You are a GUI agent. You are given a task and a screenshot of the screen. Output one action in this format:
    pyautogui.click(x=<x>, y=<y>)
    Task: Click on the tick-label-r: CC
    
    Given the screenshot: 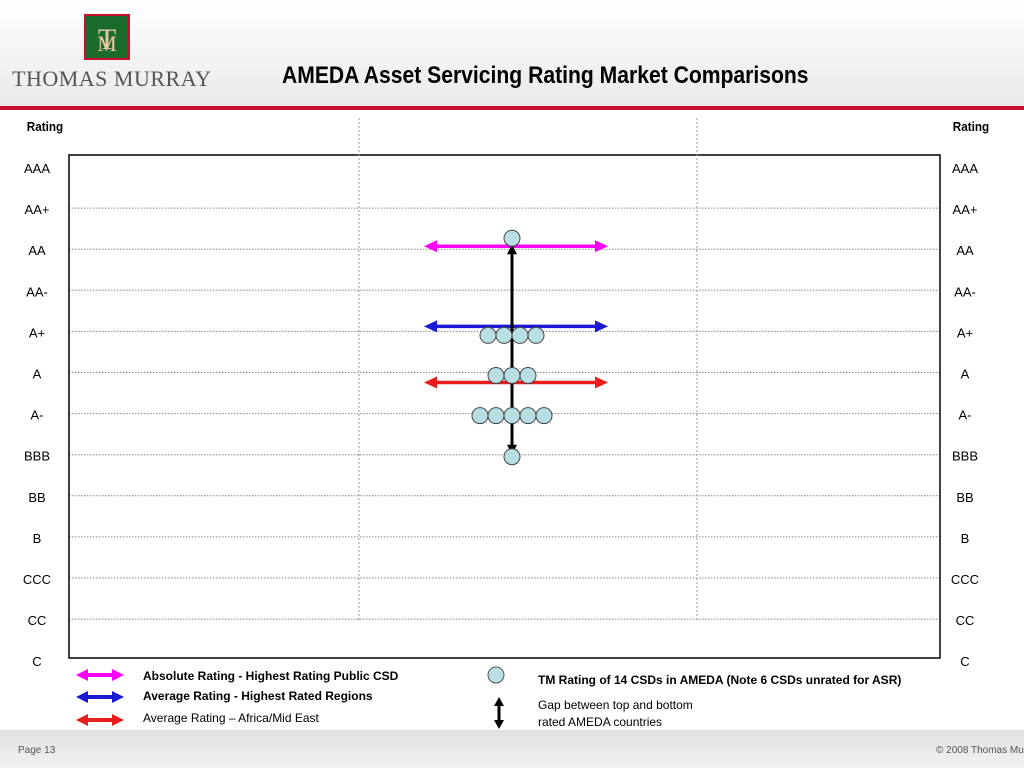 What is the action you would take?
    pyautogui.click(x=965, y=620)
    